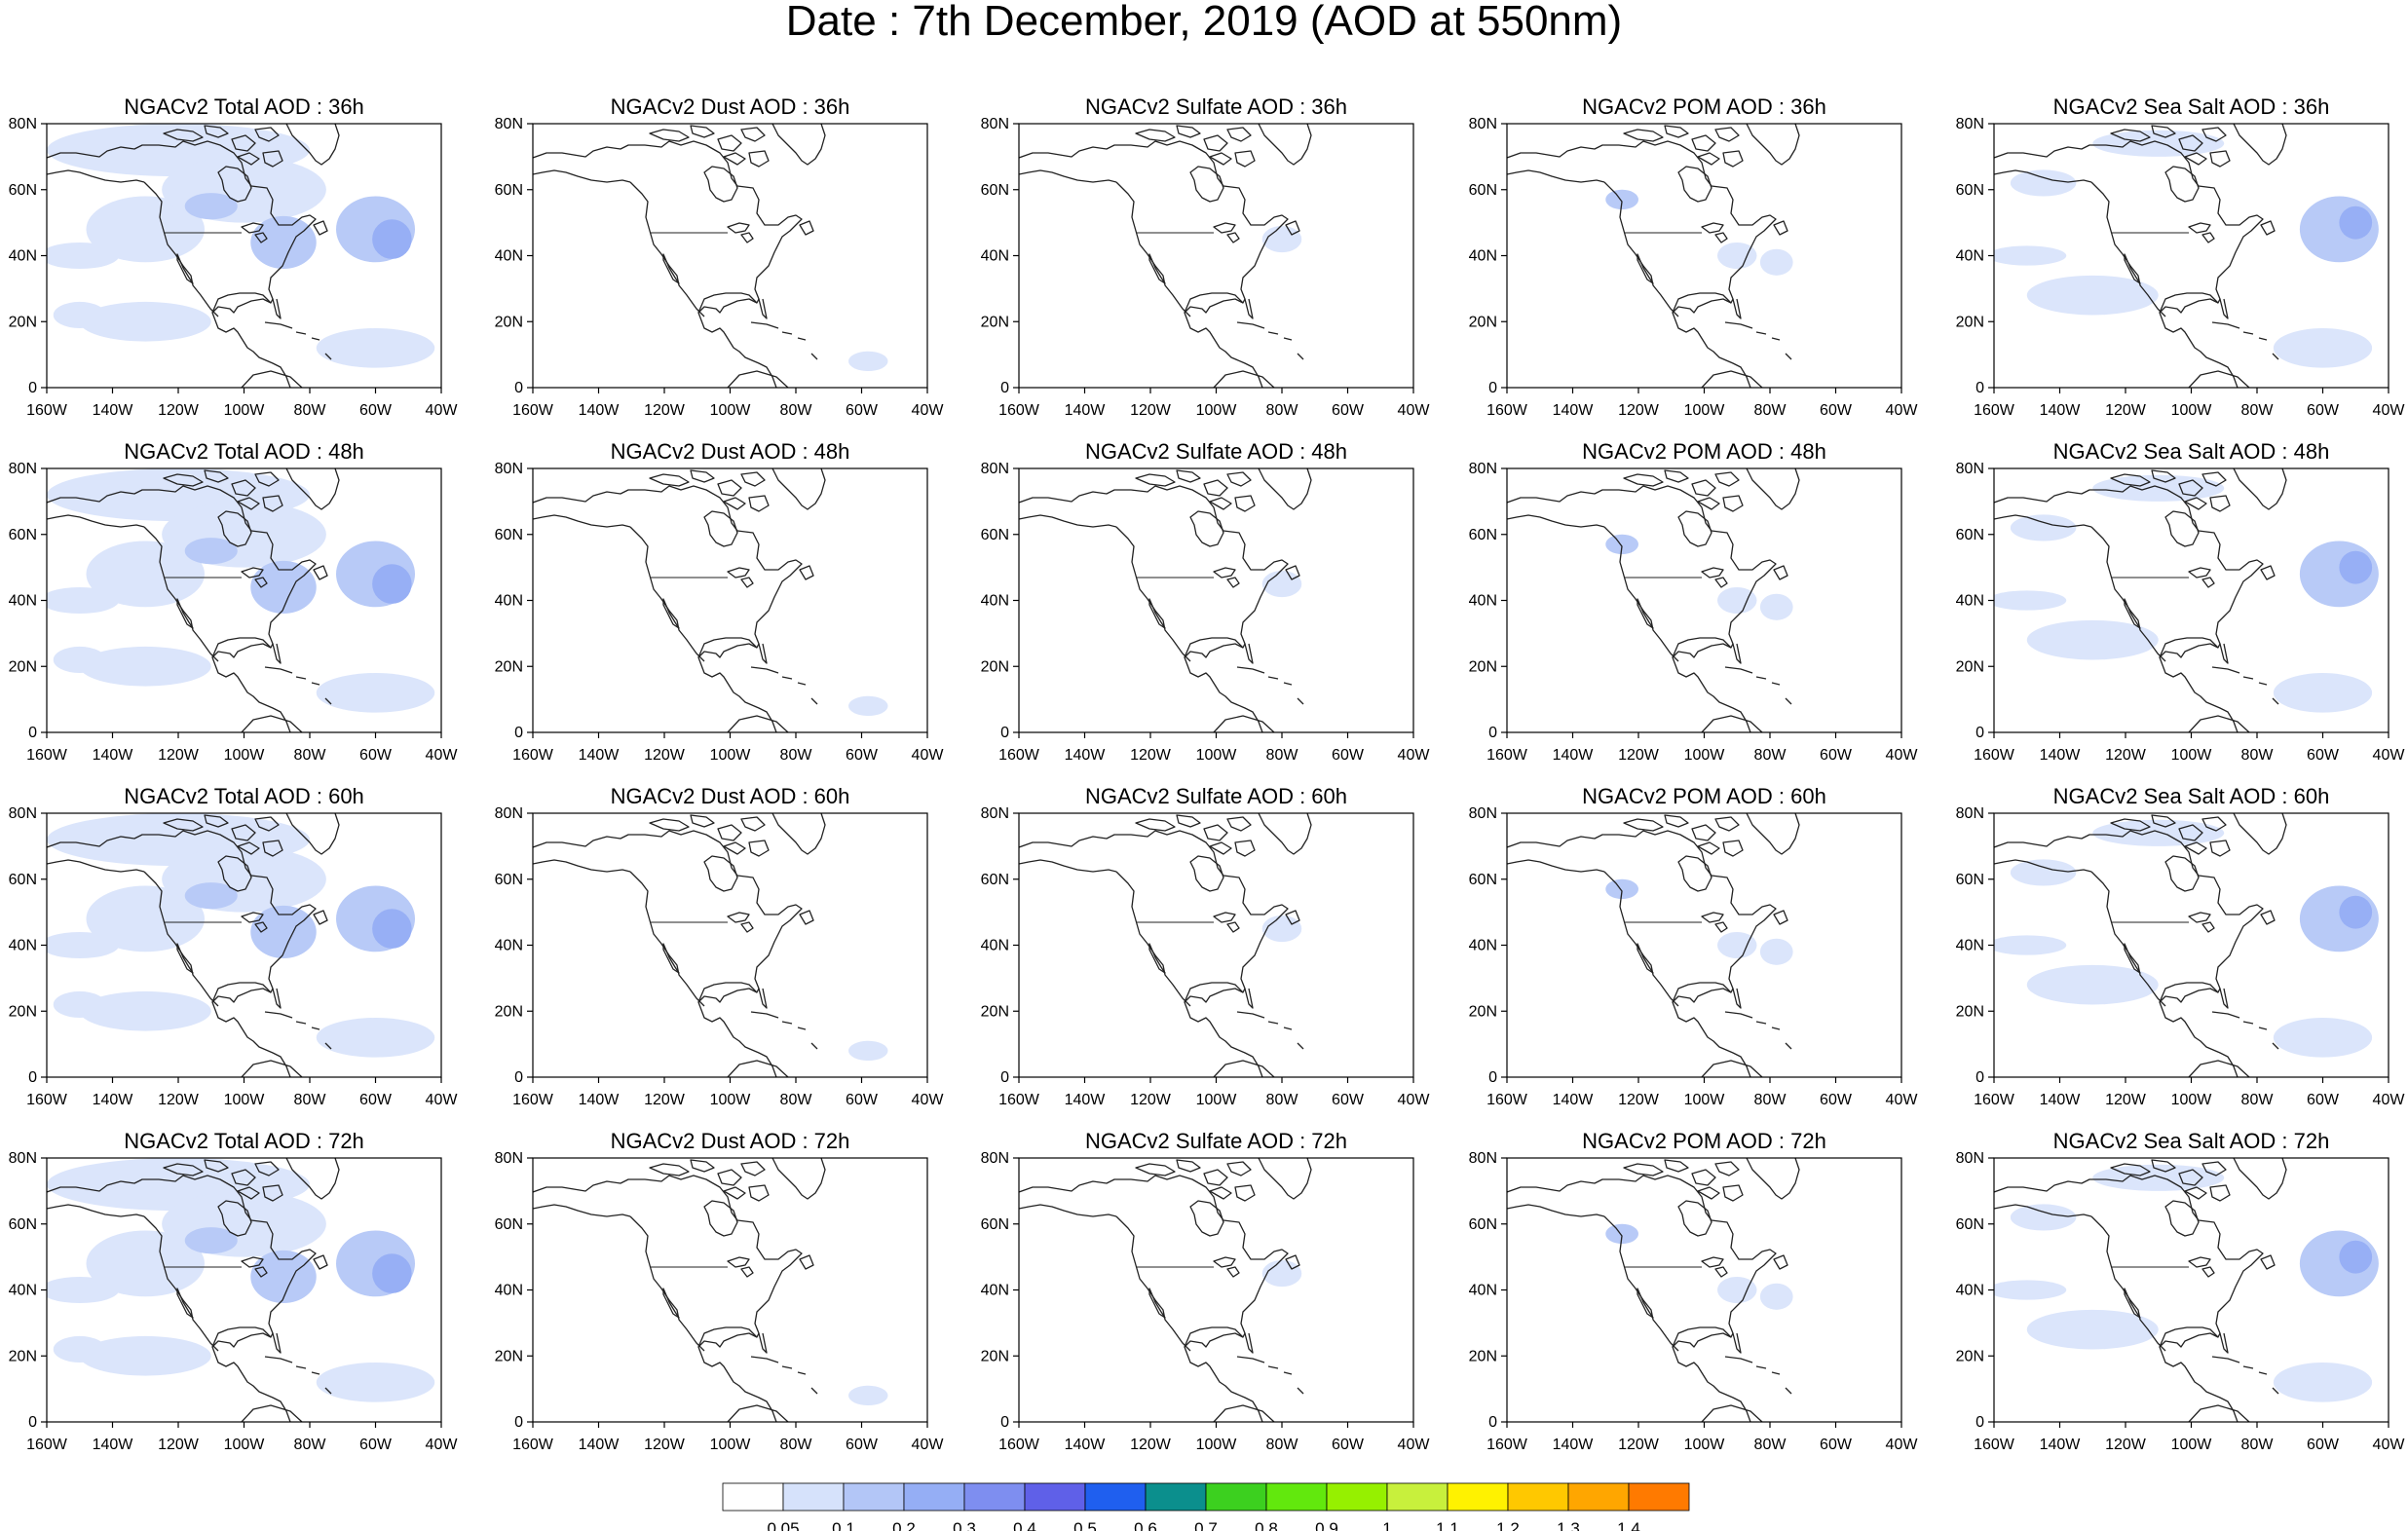 The height and width of the screenshot is (1531, 2408). What do you see at coordinates (2191, 106) in the screenshot?
I see `panel-title: NGACv2 Sea Salt AOD : 36h` at bounding box center [2191, 106].